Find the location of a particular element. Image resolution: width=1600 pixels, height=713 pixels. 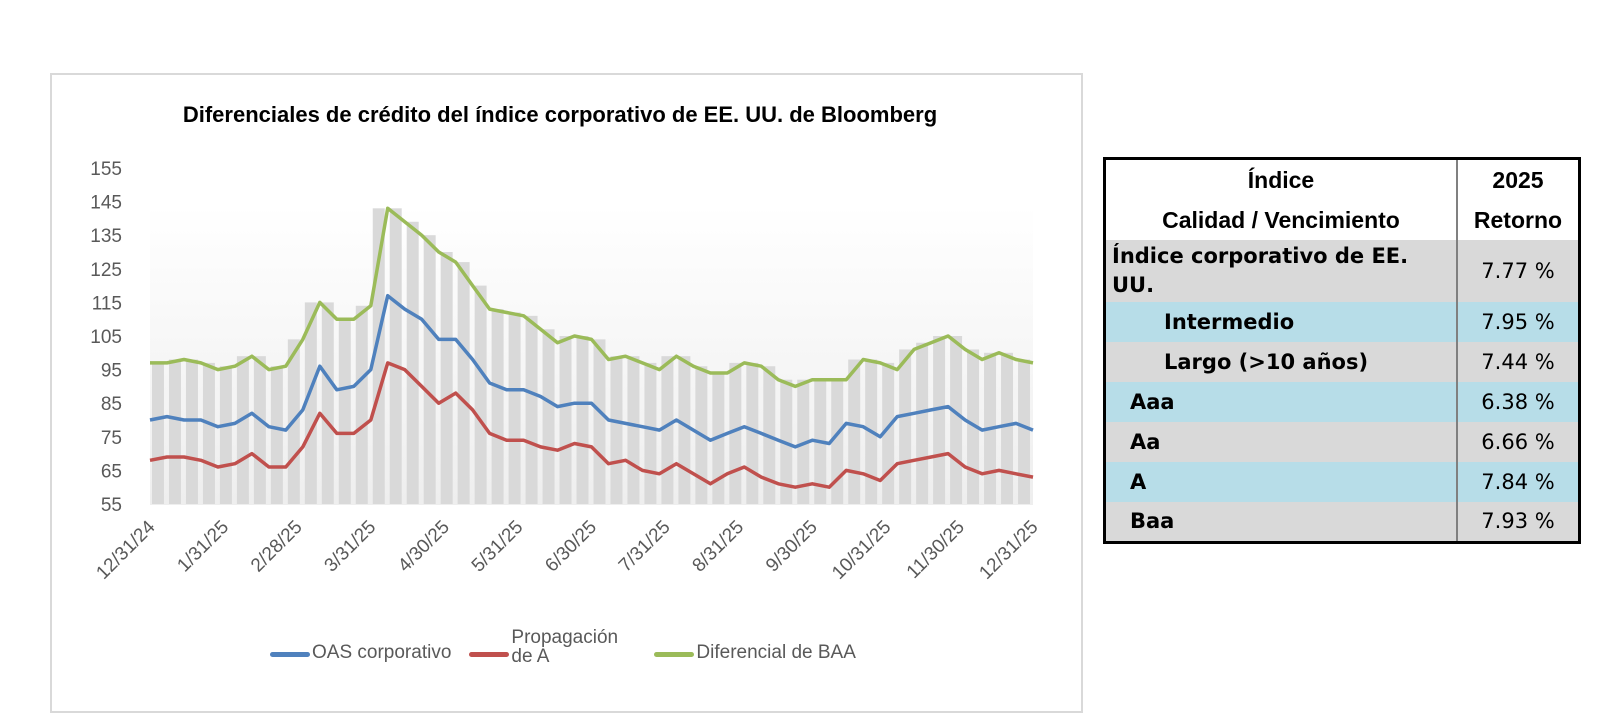

y-tick-label: 55 is located at coordinates (111, 505).